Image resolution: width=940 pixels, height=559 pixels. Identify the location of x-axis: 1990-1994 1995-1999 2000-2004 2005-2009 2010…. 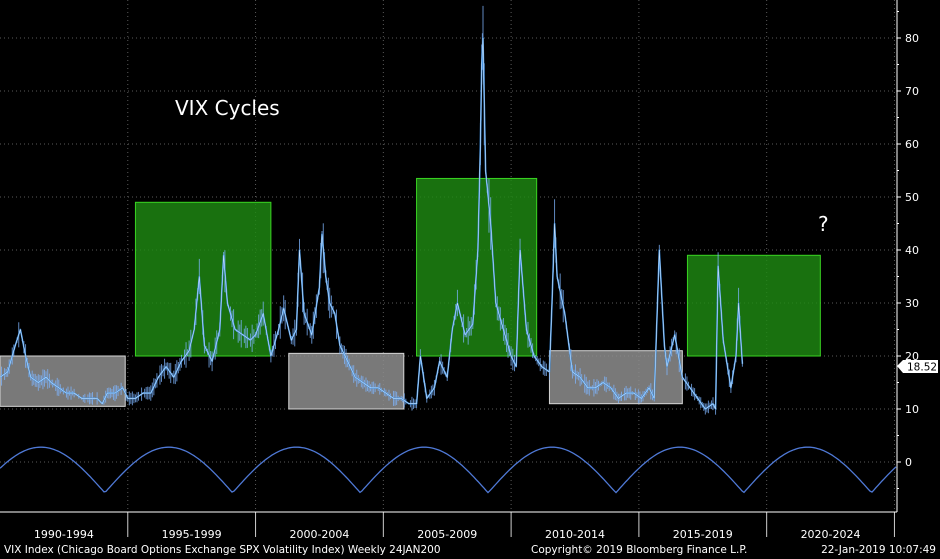
(448, 526).